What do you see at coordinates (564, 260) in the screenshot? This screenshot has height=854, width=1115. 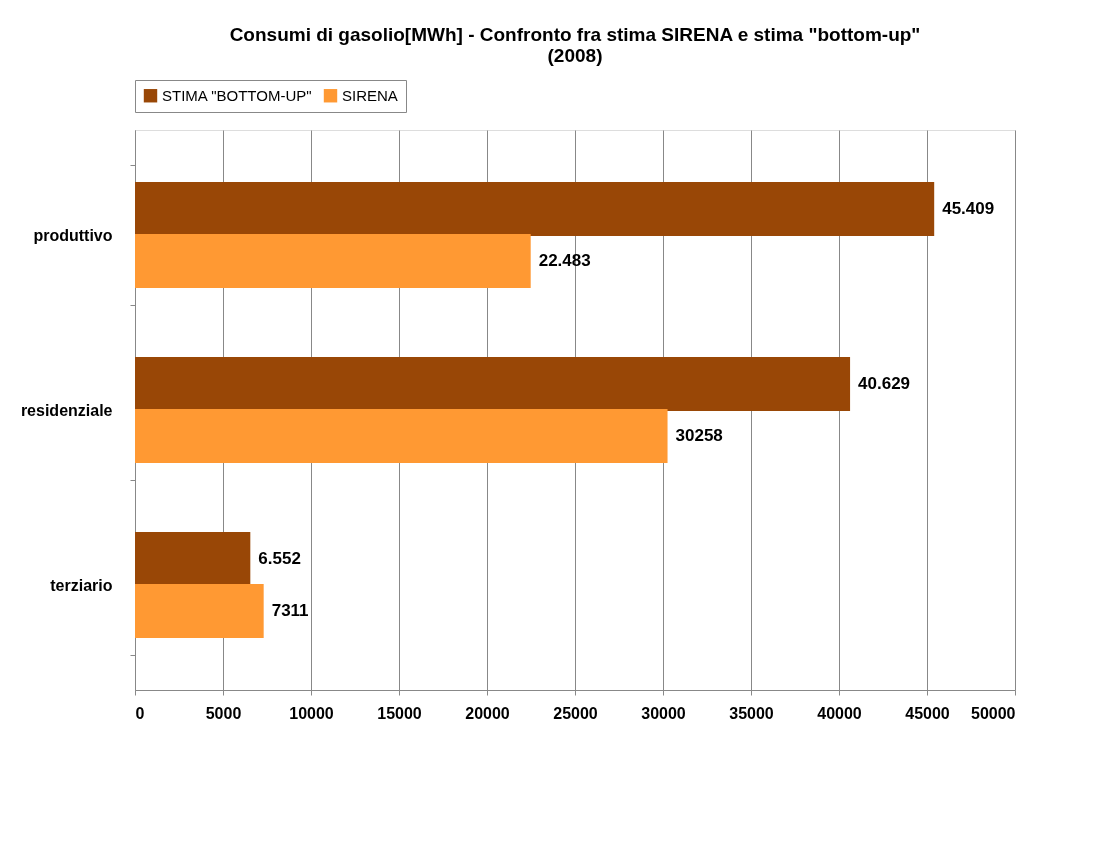 I see `data-label: 22.483` at bounding box center [564, 260].